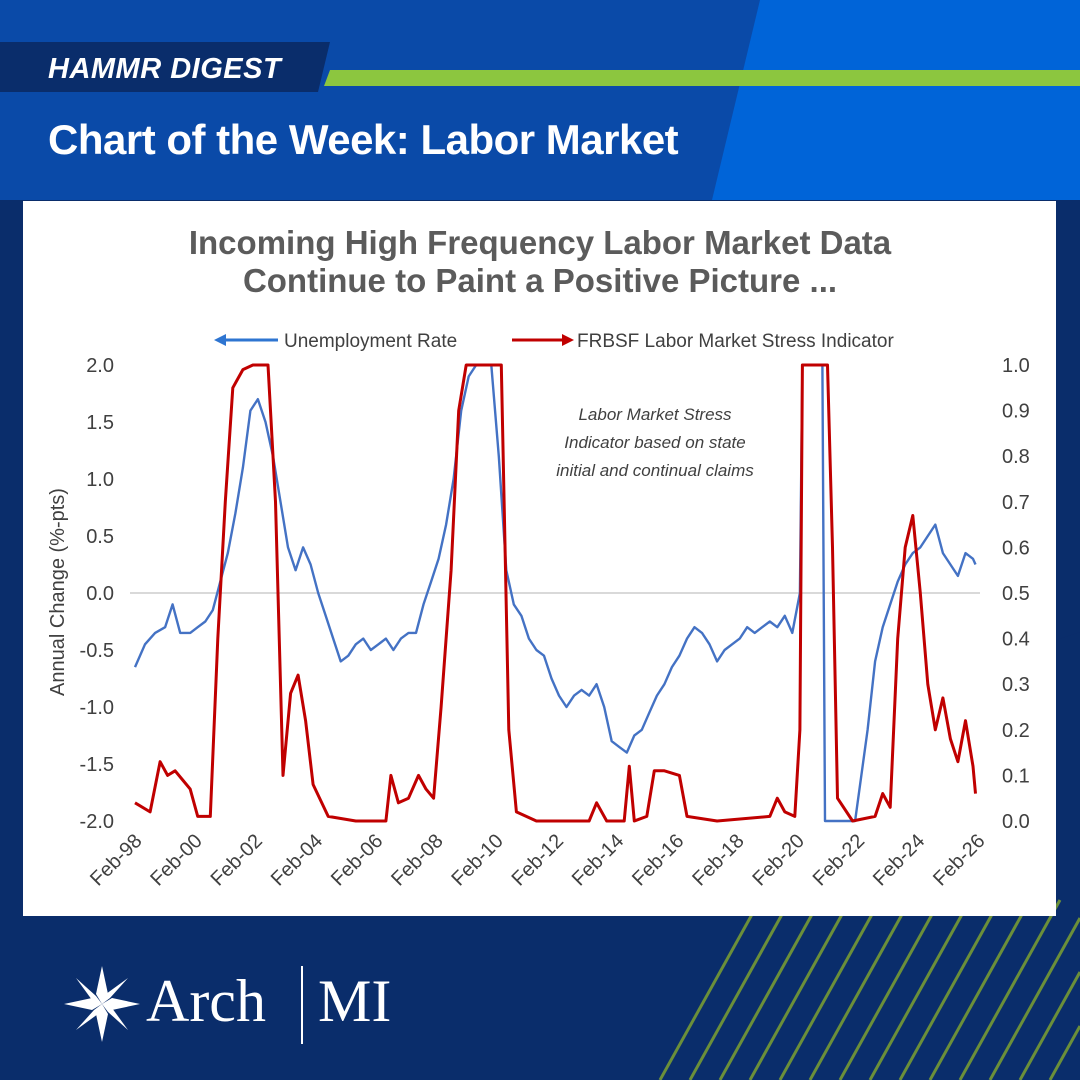 The width and height of the screenshot is (1080, 1080). Describe the element at coordinates (97, 822) in the screenshot. I see `y-tick-left-label: -2.0` at that location.